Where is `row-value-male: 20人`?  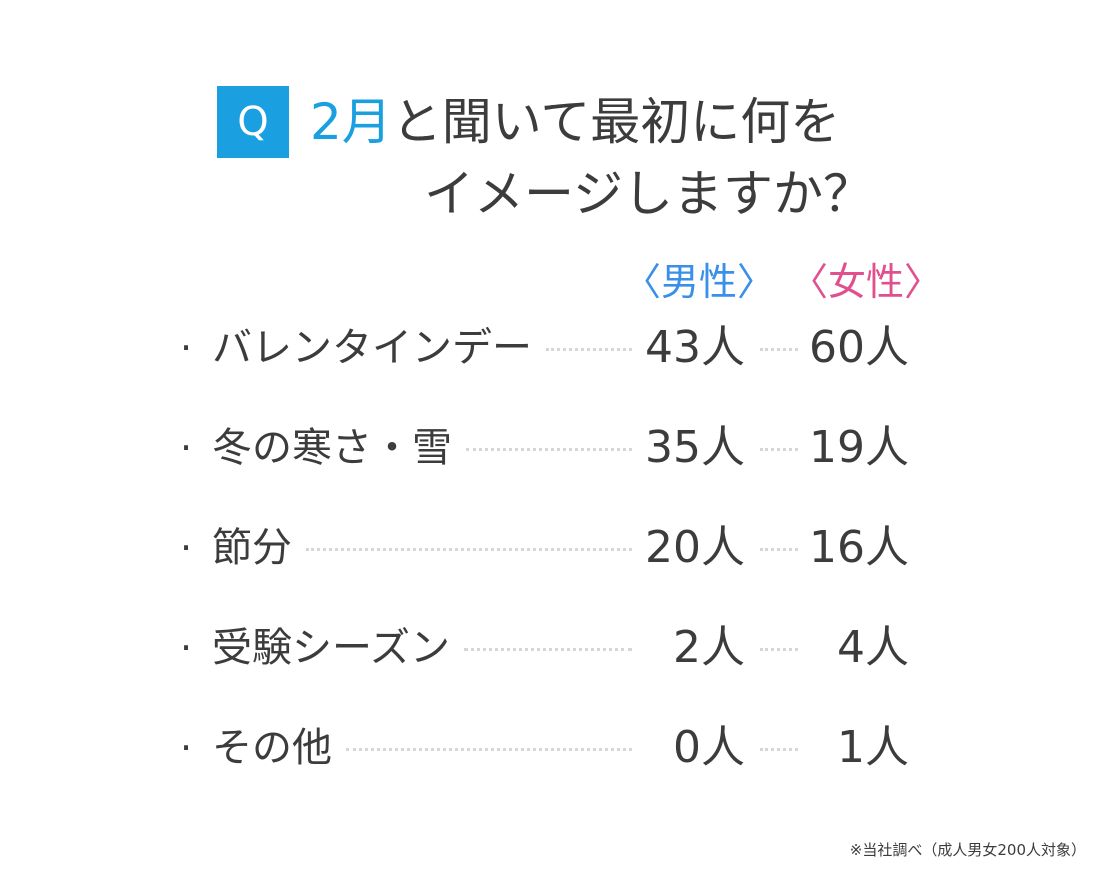
row-value-male: 20人 is located at coordinates (695, 547).